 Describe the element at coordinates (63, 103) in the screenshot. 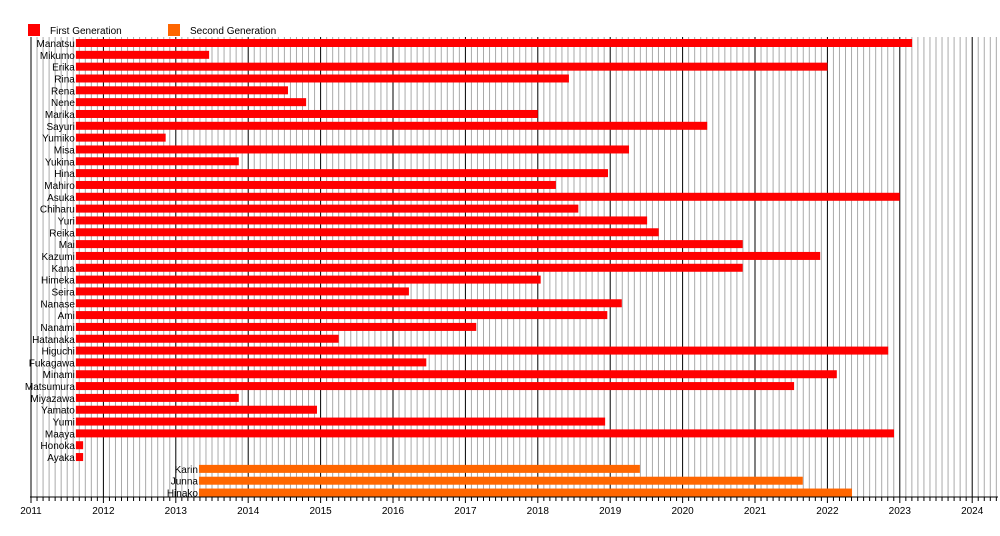

I see `row-label-nene: Nene` at that location.